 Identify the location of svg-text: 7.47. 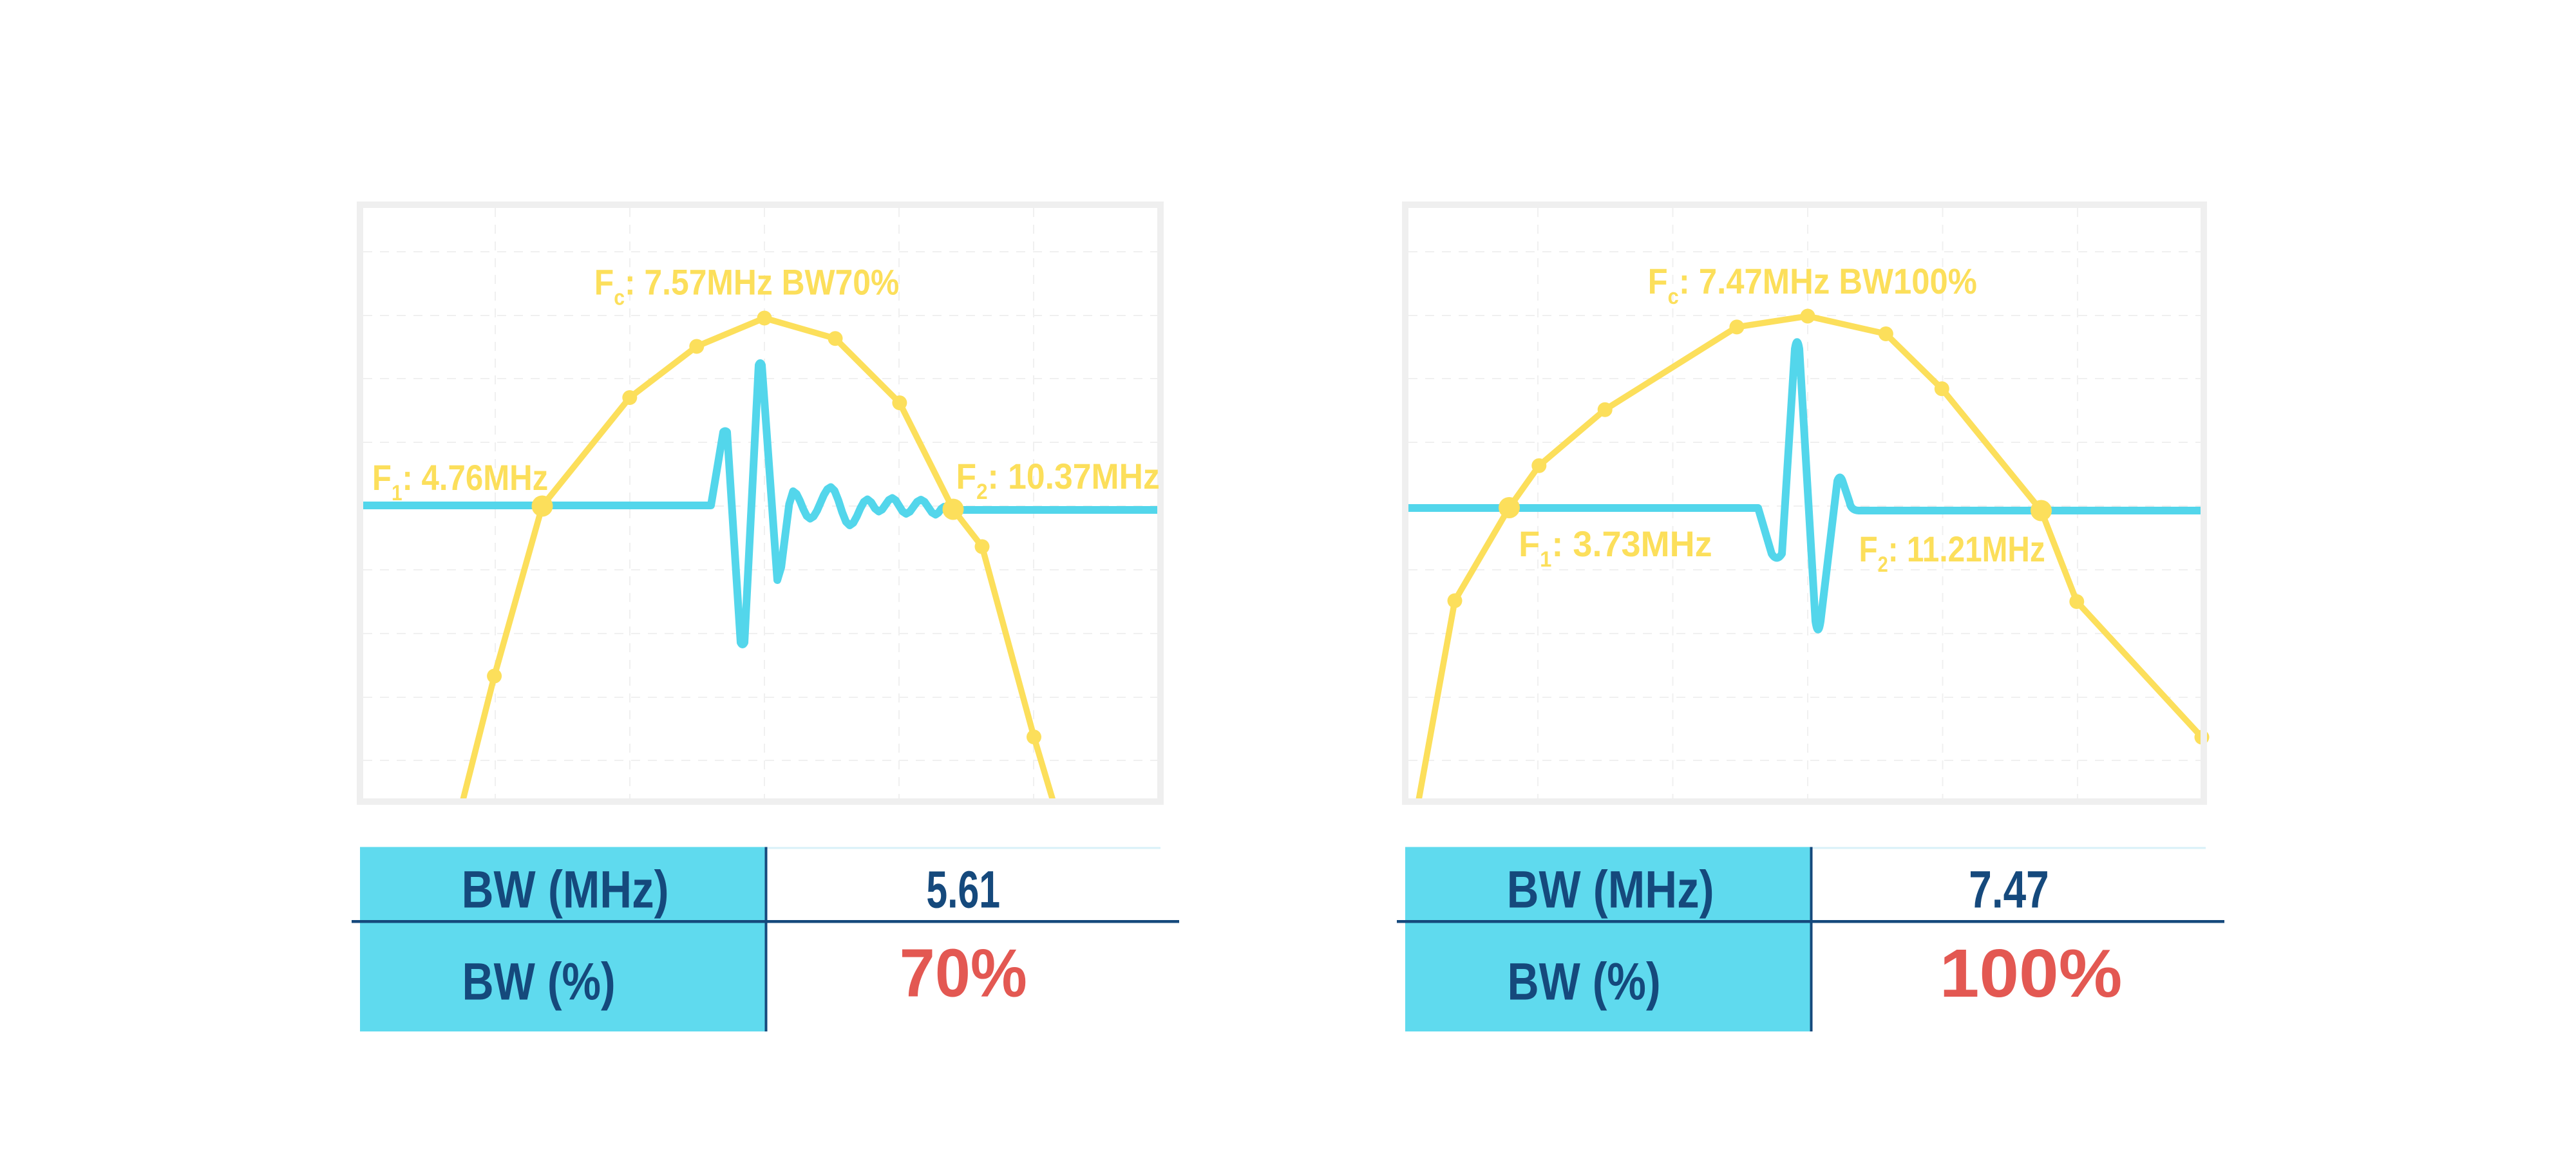
(2009, 889).